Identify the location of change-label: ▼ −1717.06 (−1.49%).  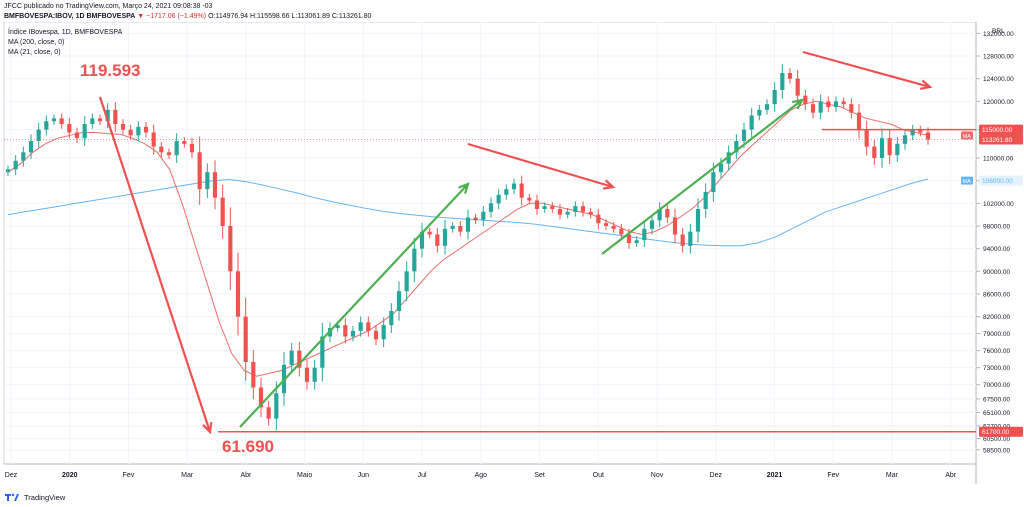
(172, 16).